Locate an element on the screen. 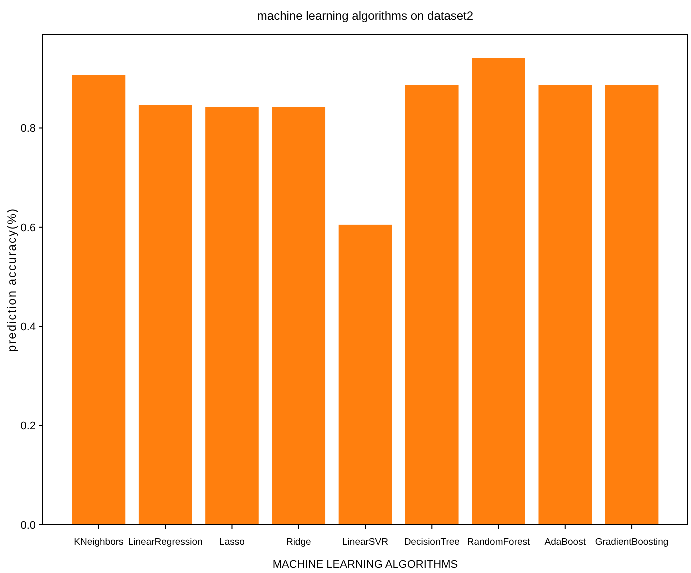  y-tick-label: 0.0 is located at coordinates (28, 526).